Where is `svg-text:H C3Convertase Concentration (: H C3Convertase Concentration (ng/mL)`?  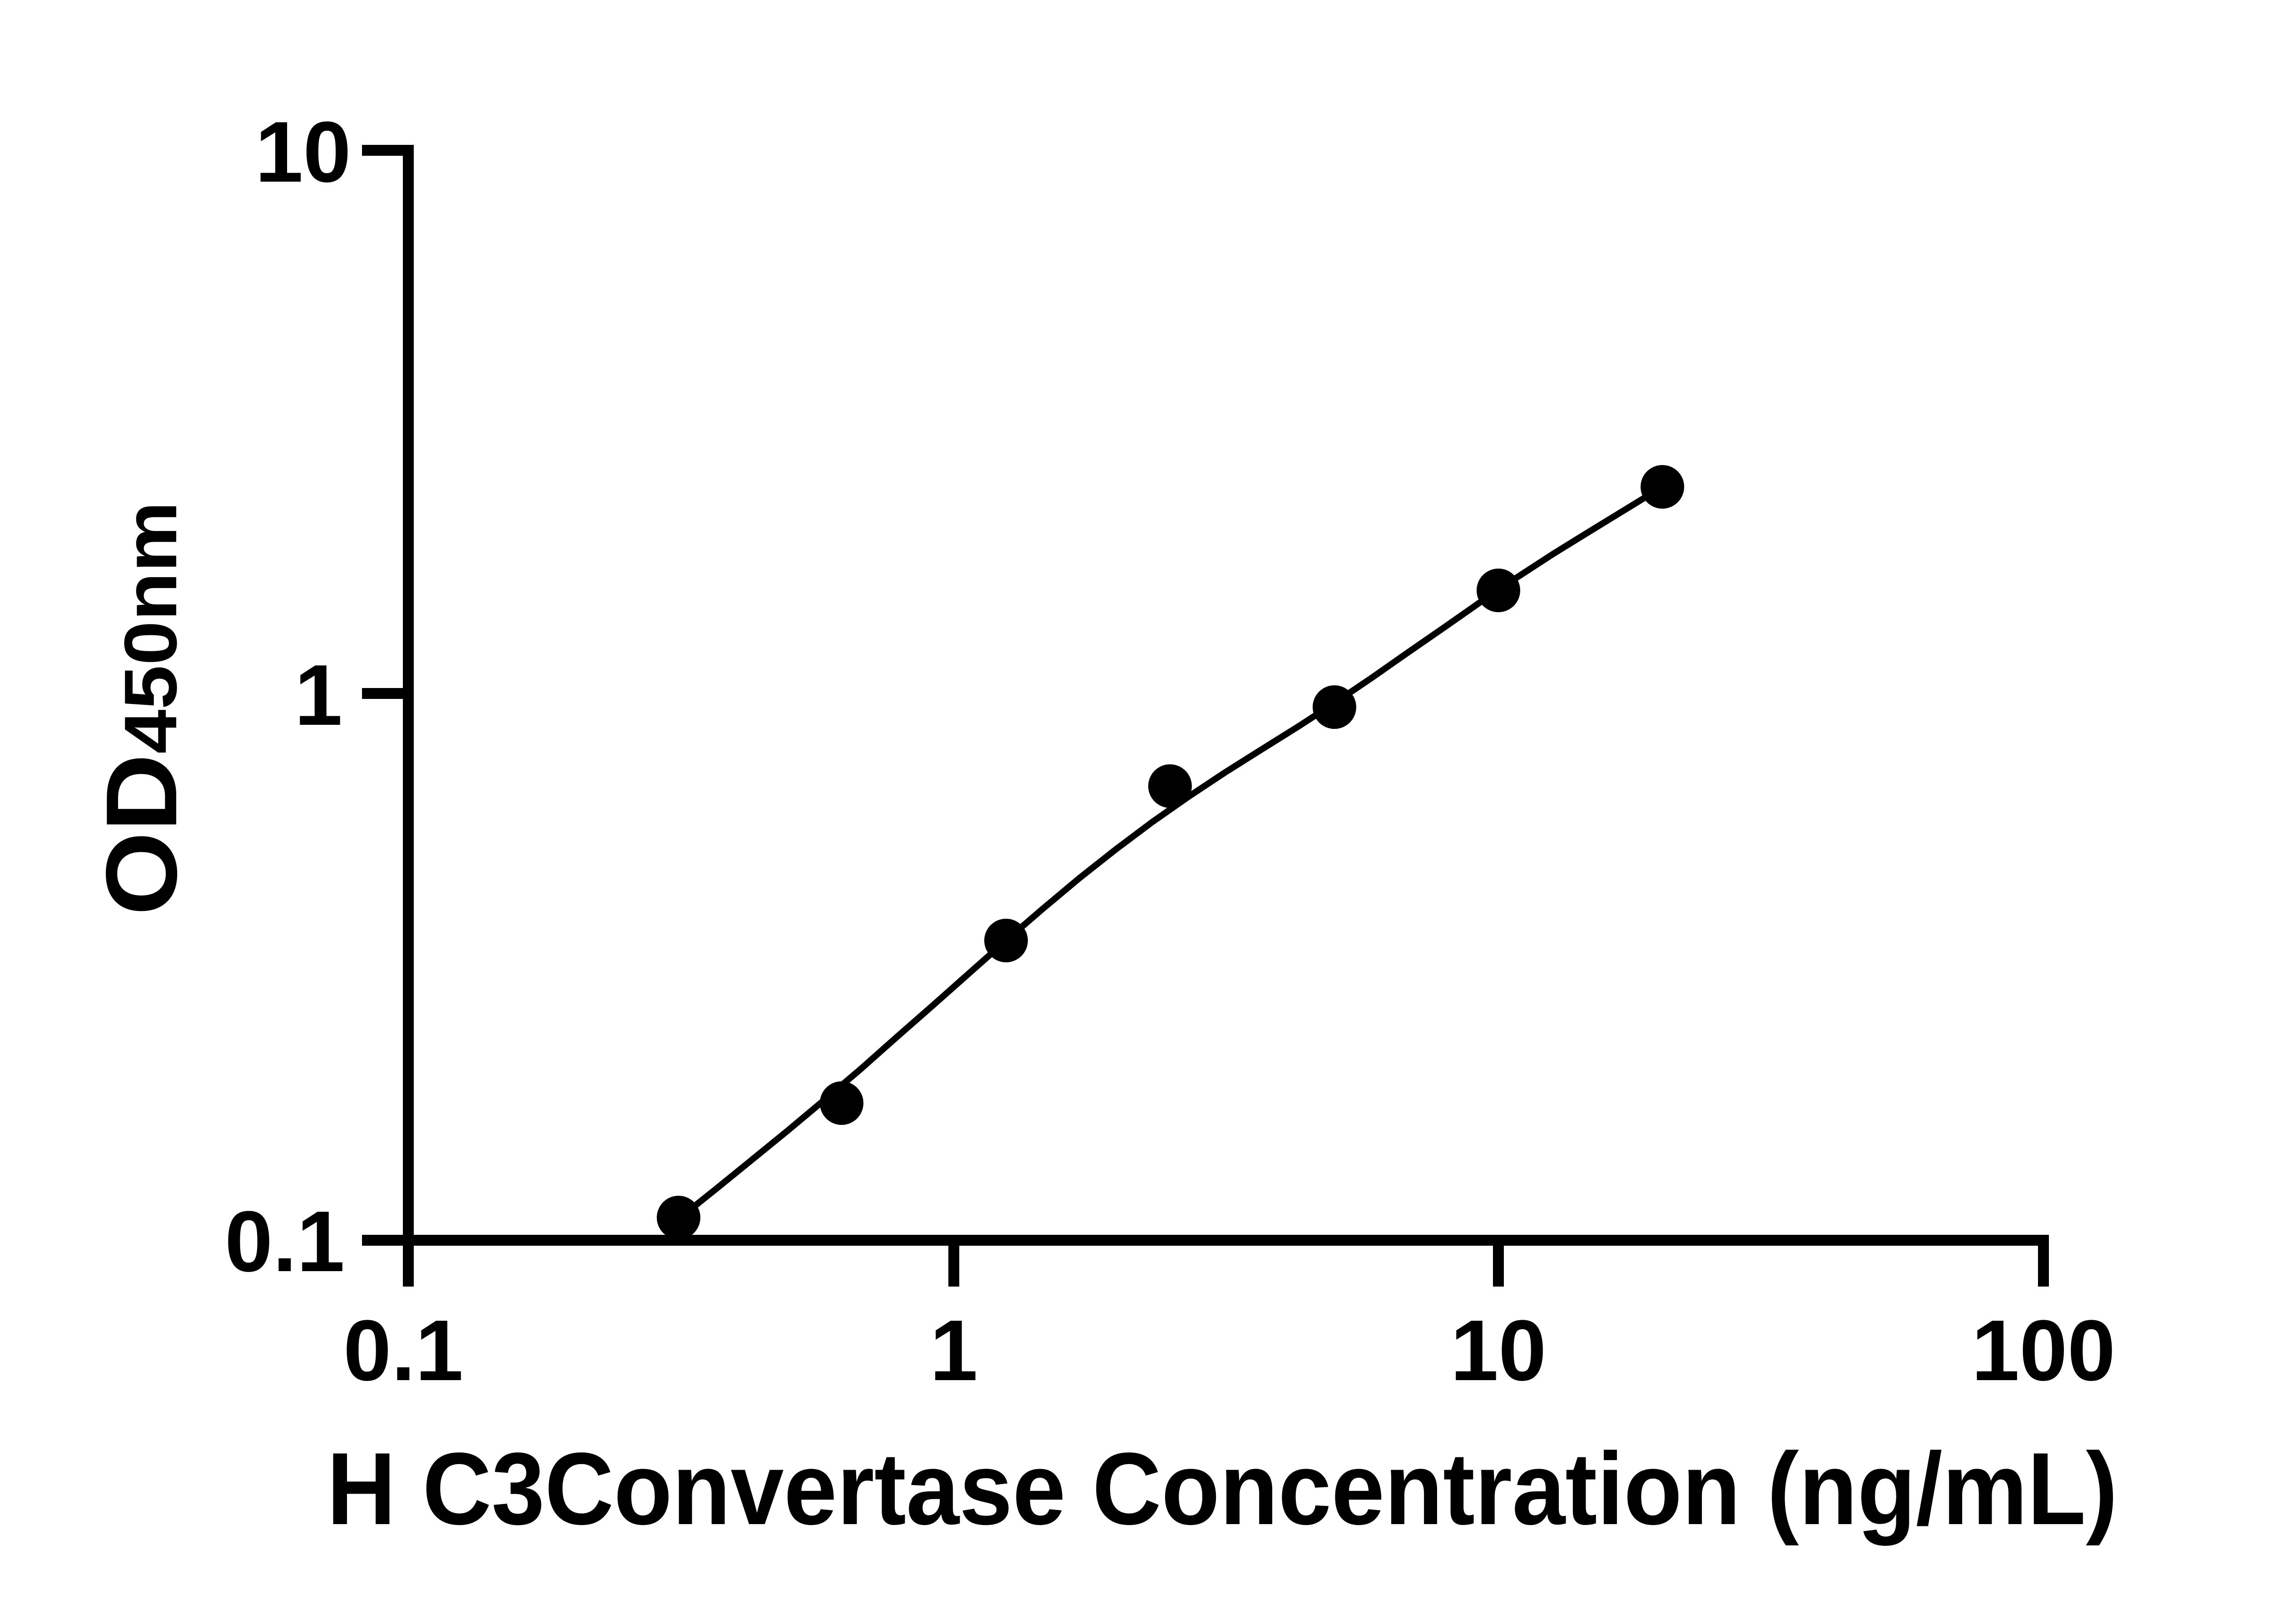
svg-text:H C3Convertase Concentration (: H C3Convertase Concentration (ng/mL) is located at coordinates (1222, 1488).